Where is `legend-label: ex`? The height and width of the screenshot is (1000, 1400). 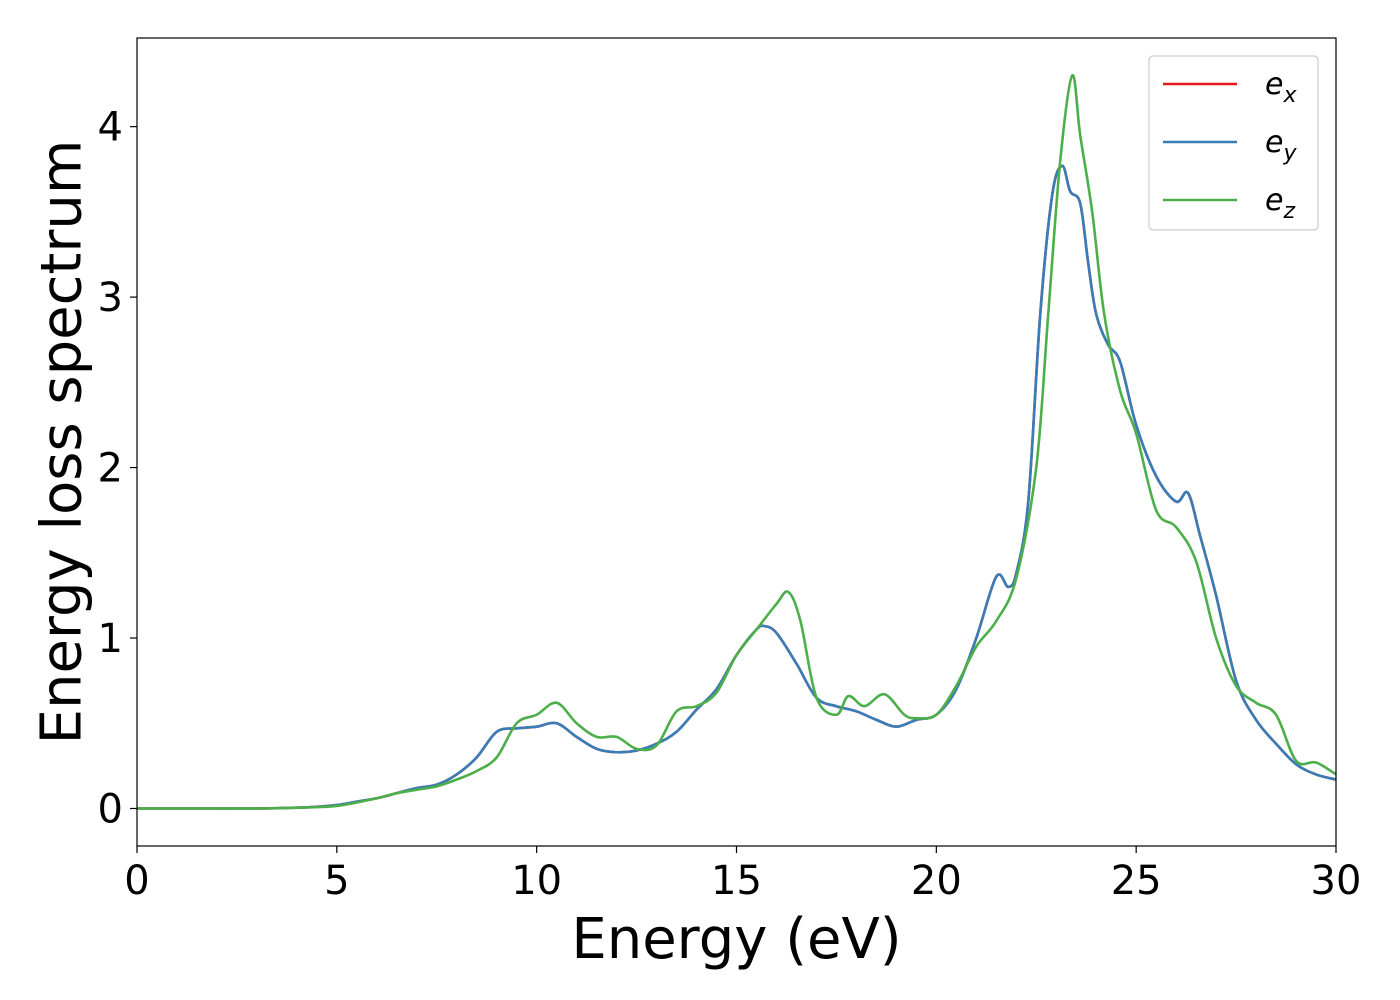 legend-label: ex is located at coordinates (1281, 87).